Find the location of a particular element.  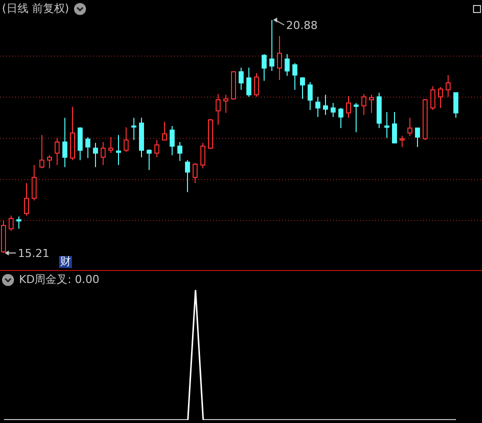

chart-title: KD周金叉: 0.00 is located at coordinates (59, 280).